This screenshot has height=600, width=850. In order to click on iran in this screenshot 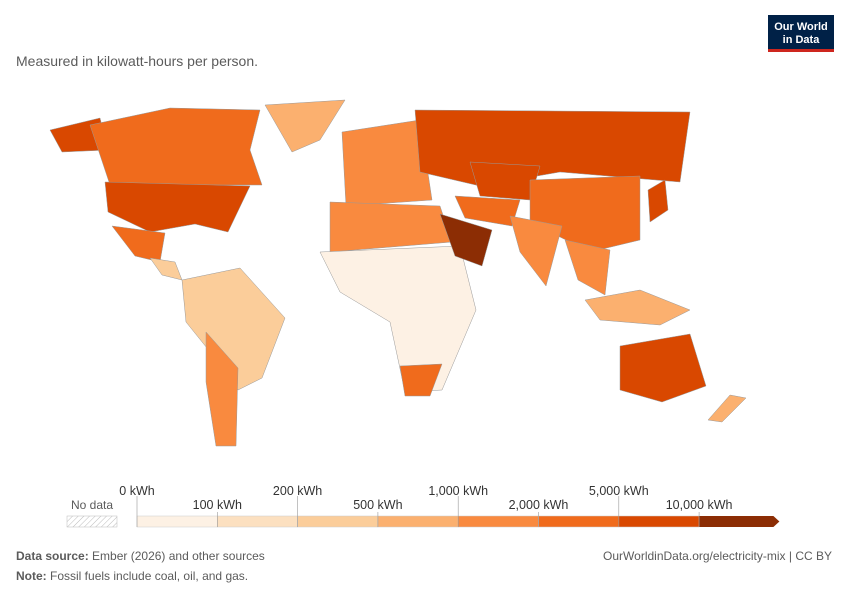, I will do `click(487, 211)`.